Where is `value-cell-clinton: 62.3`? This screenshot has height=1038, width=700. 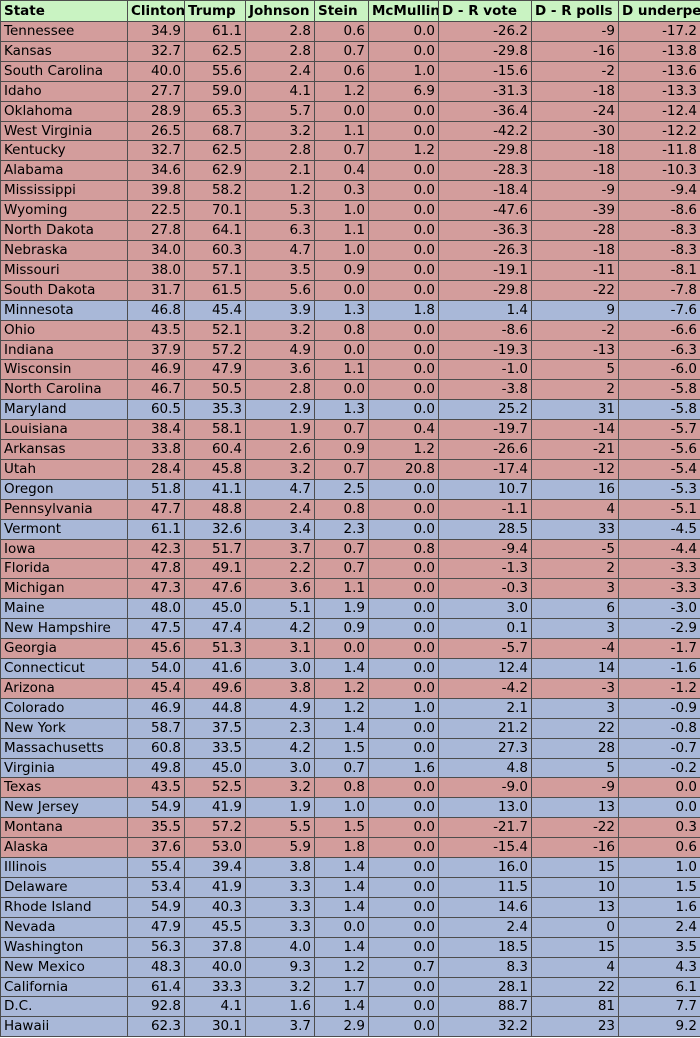 value-cell-clinton: 62.3 is located at coordinates (156, 1027).